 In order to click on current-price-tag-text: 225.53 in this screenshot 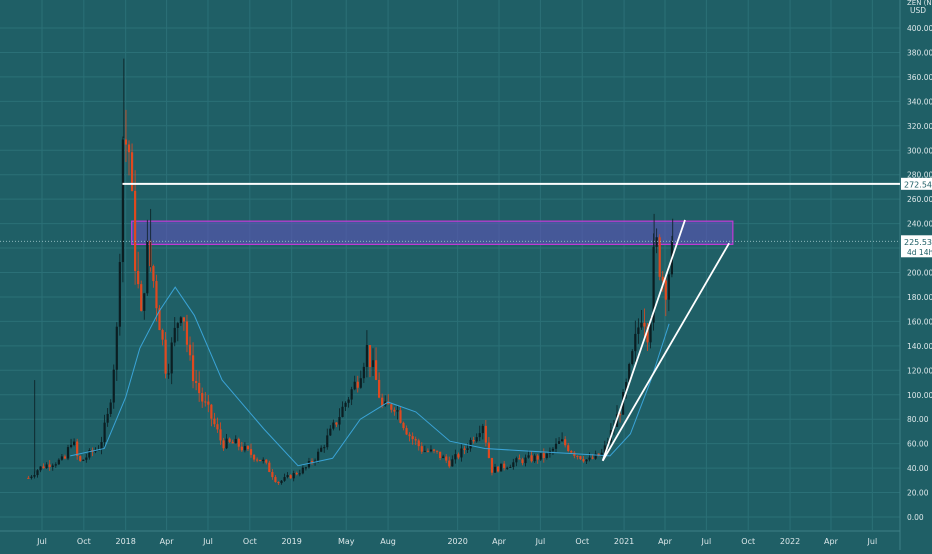, I will do `click(918, 242)`.